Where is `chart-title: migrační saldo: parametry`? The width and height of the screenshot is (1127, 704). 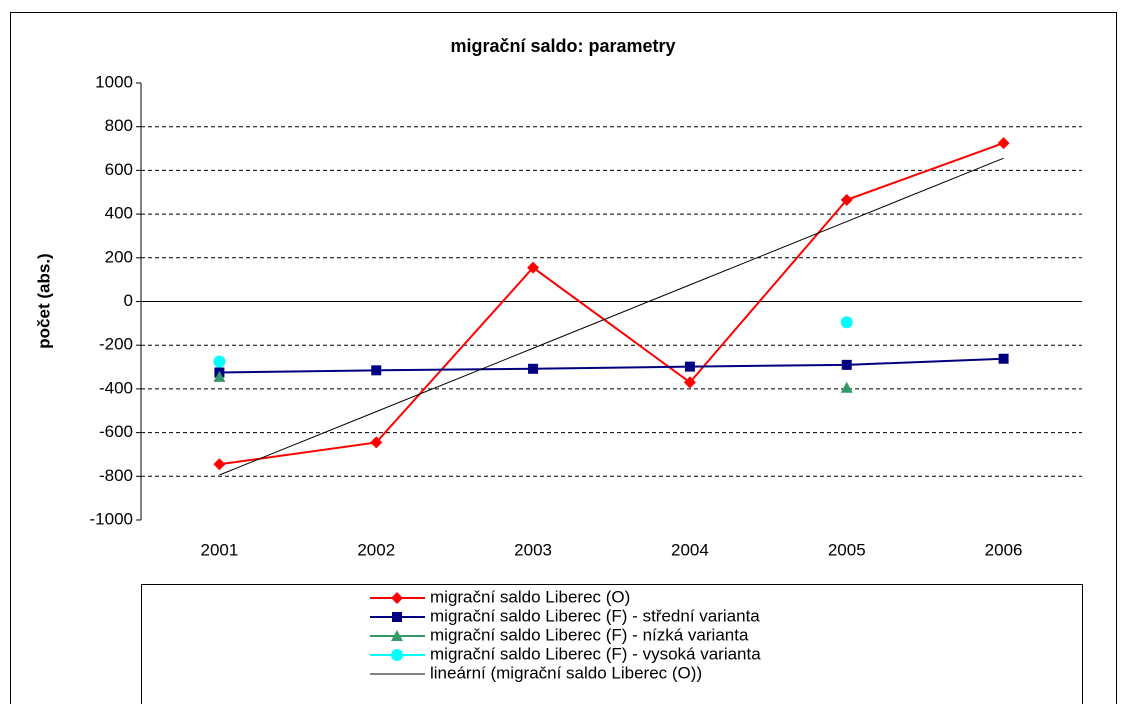 chart-title: migrační saldo: parametry is located at coordinates (562, 46).